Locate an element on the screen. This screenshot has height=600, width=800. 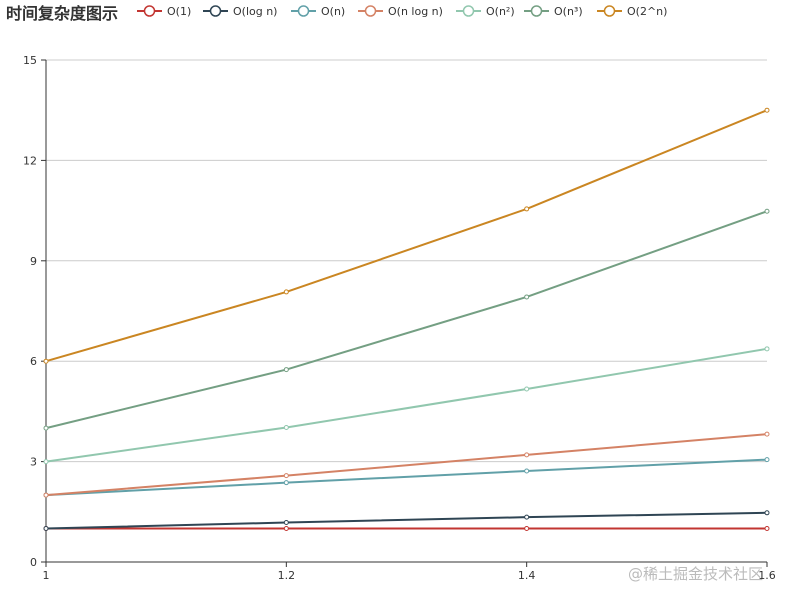
legend-label: O(1) is located at coordinates (179, 11).